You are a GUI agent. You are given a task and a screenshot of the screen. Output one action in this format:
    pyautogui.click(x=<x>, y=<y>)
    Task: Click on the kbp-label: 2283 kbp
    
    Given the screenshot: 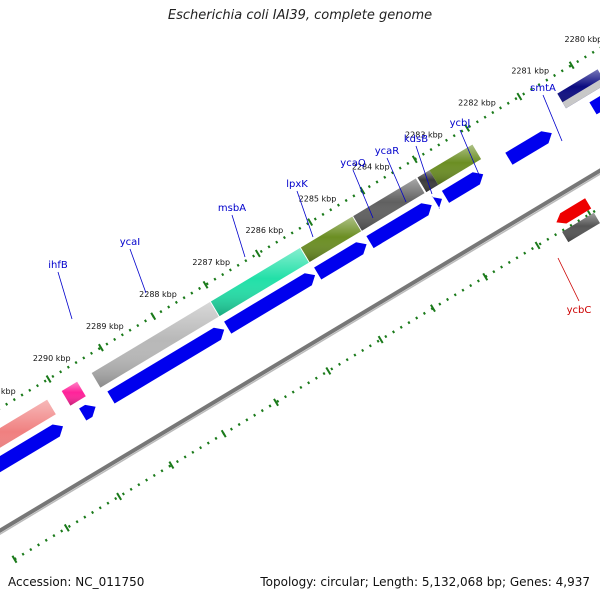 What is the action you would take?
    pyautogui.click(x=424, y=135)
    